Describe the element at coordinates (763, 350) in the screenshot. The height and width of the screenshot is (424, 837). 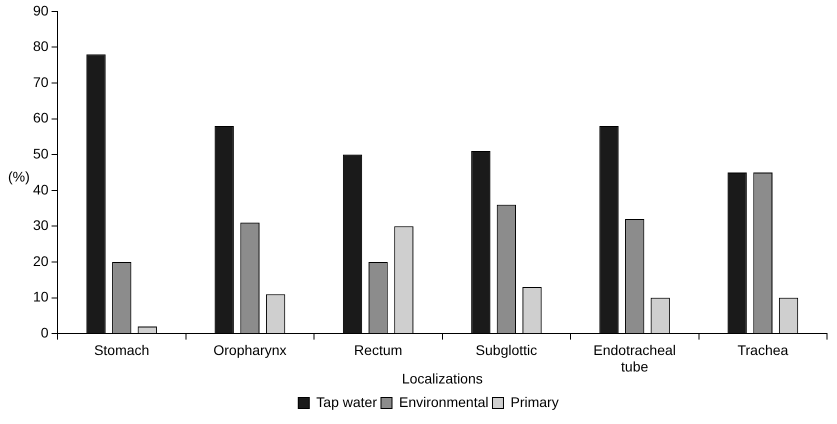
I see `x-tick-label: Trachea` at that location.